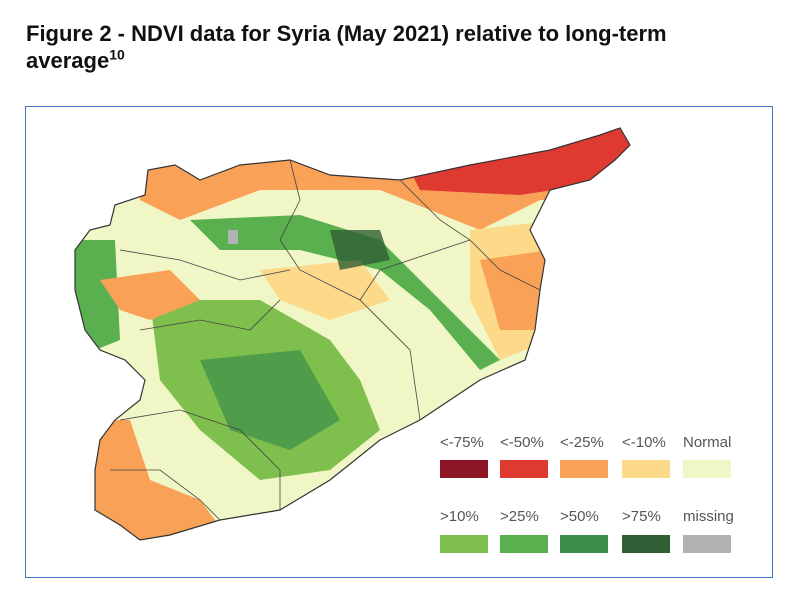 The image size is (795, 608). What do you see at coordinates (707, 442) in the screenshot?
I see `legend-label: Normal` at bounding box center [707, 442].